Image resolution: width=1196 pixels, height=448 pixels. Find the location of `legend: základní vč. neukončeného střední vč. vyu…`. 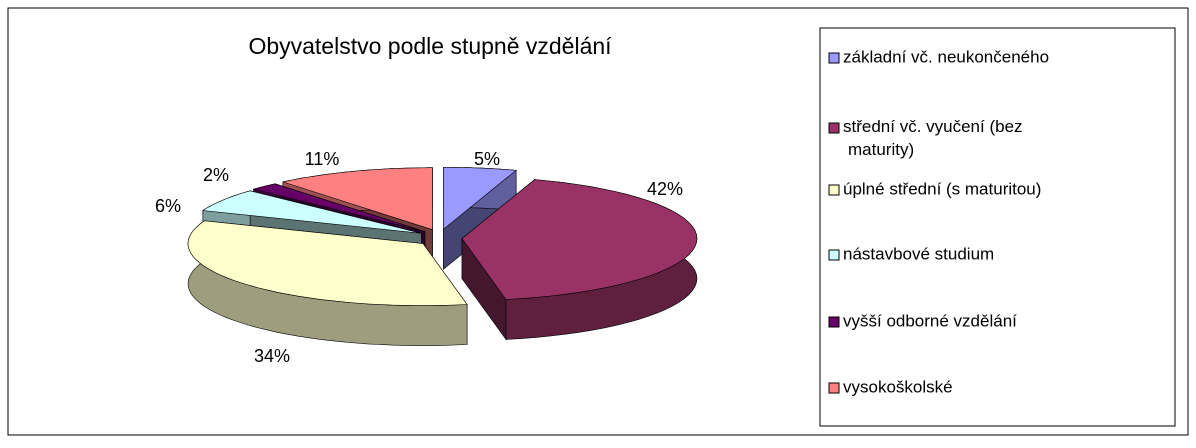

legend: základní vč. neukončeného střední vč. vyu… is located at coordinates (938, 221).